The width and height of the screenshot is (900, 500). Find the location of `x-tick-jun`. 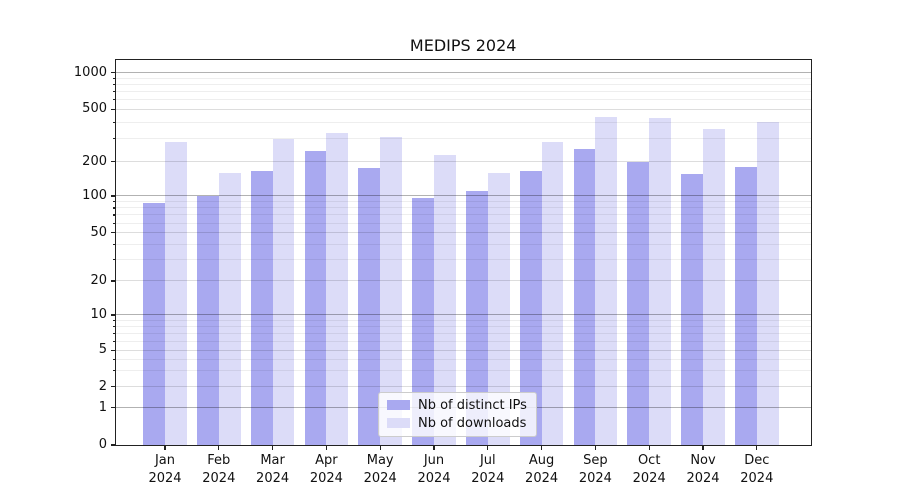

x-tick-jun is located at coordinates (434, 447).